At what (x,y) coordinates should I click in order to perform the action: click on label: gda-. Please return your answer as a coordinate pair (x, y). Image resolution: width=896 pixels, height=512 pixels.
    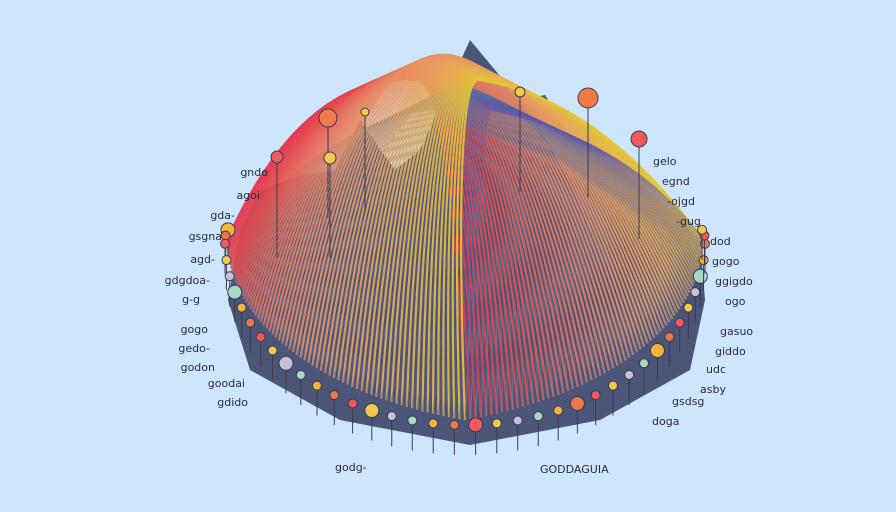
    Looking at the image, I should click on (222, 215).